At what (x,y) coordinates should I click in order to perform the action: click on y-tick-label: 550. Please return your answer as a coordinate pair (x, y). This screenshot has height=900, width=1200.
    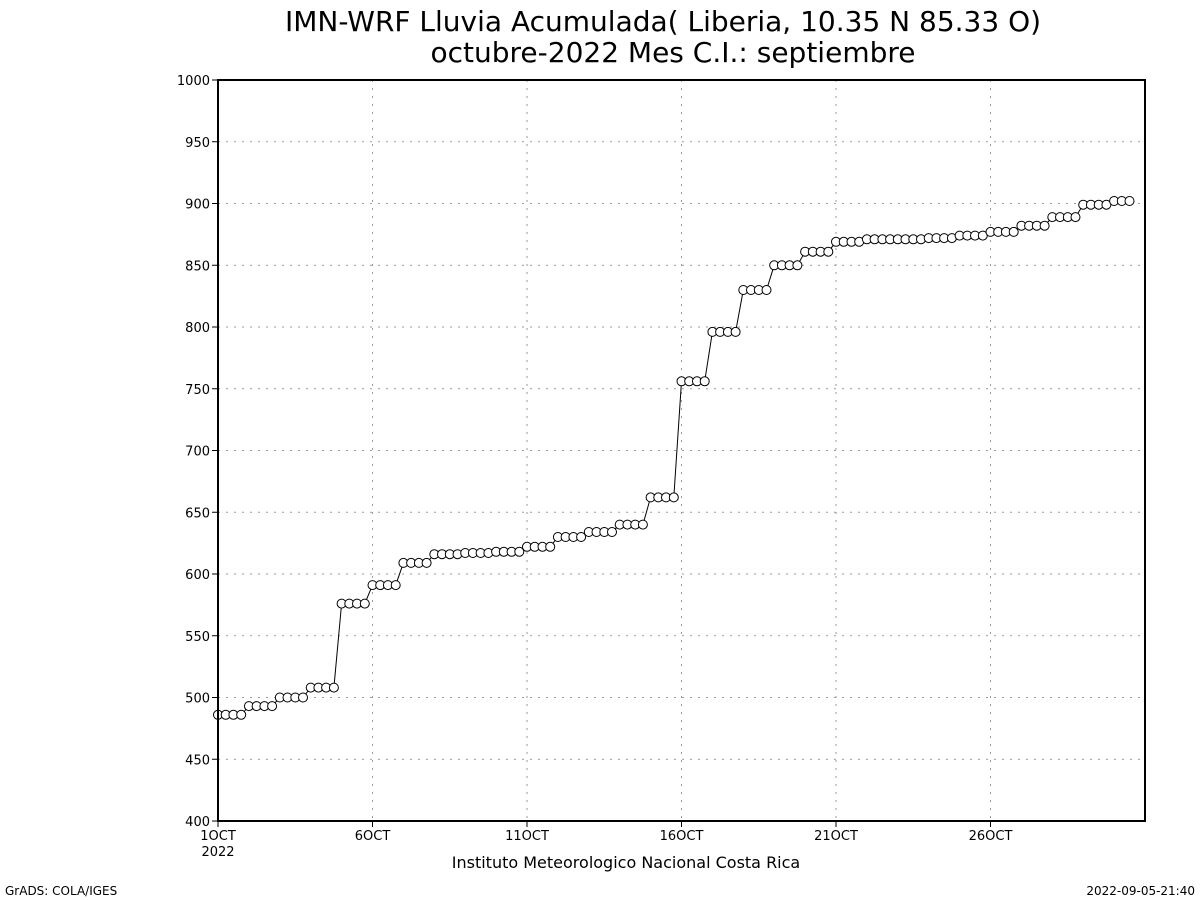
    Looking at the image, I should click on (197, 637).